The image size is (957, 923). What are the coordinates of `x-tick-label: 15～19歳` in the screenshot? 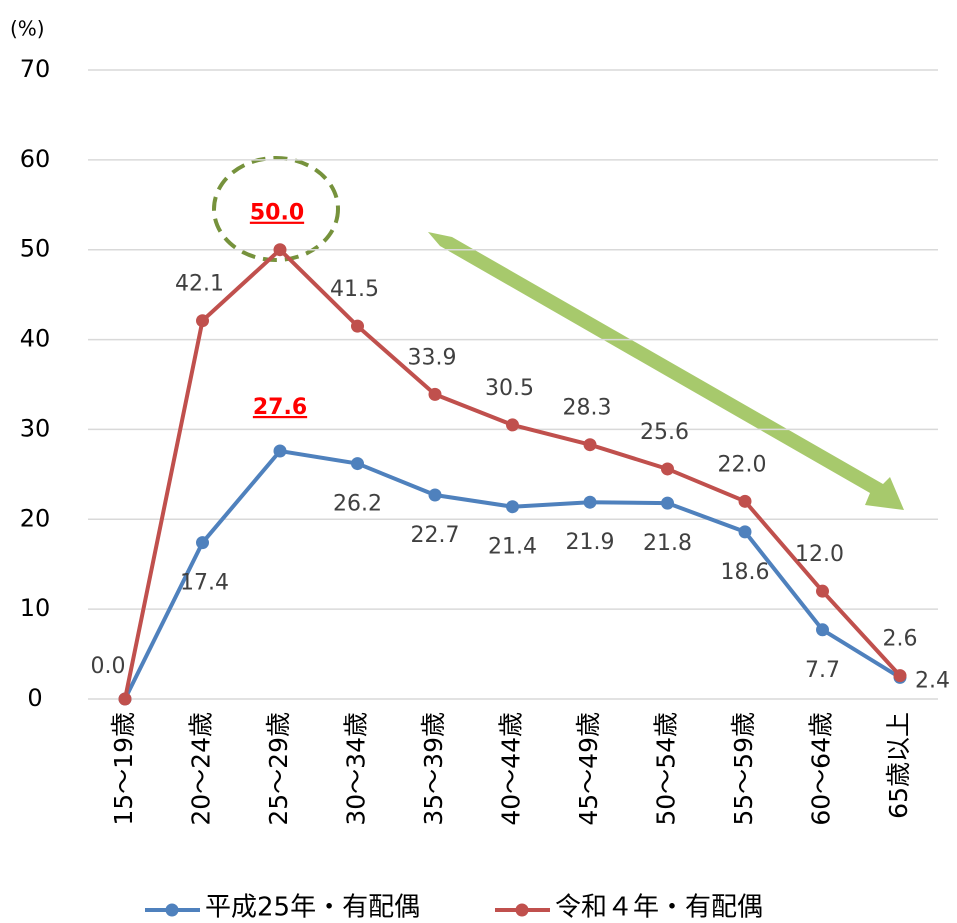 It's located at (123, 769).